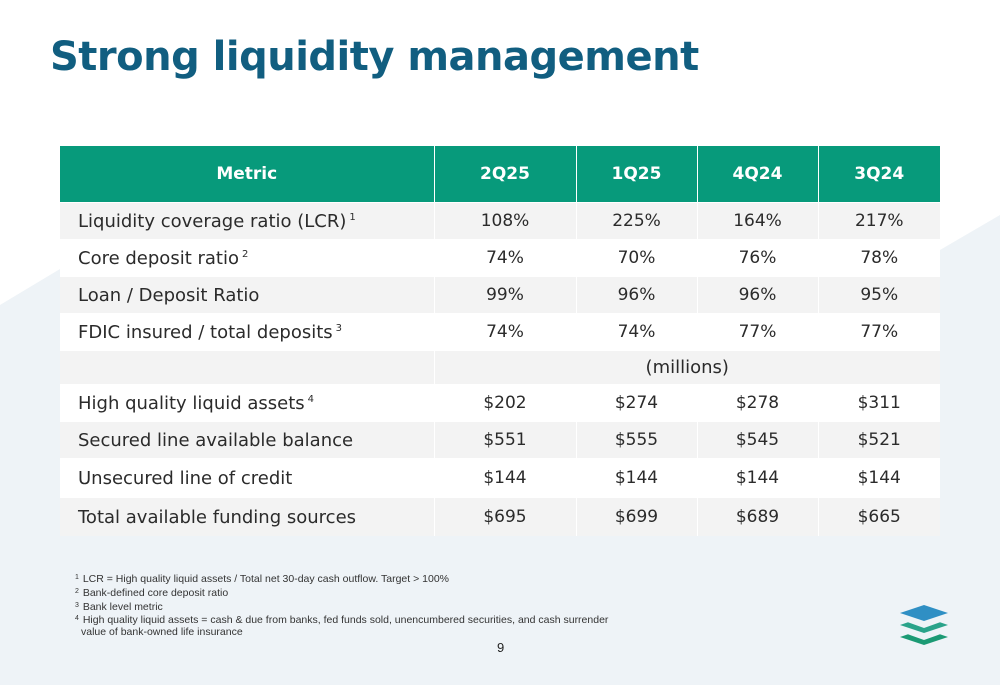 This screenshot has width=1000, height=685. I want to click on table-cell: $311, so click(879, 403).